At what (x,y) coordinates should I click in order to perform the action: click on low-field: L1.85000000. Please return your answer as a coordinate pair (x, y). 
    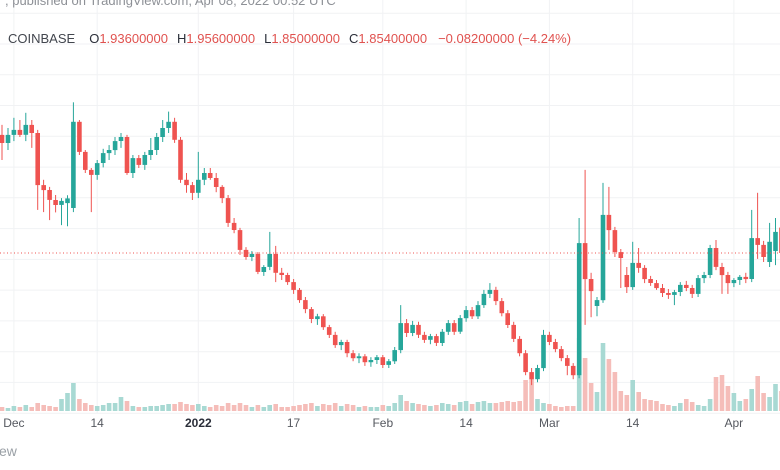
    Looking at the image, I should click on (302, 38).